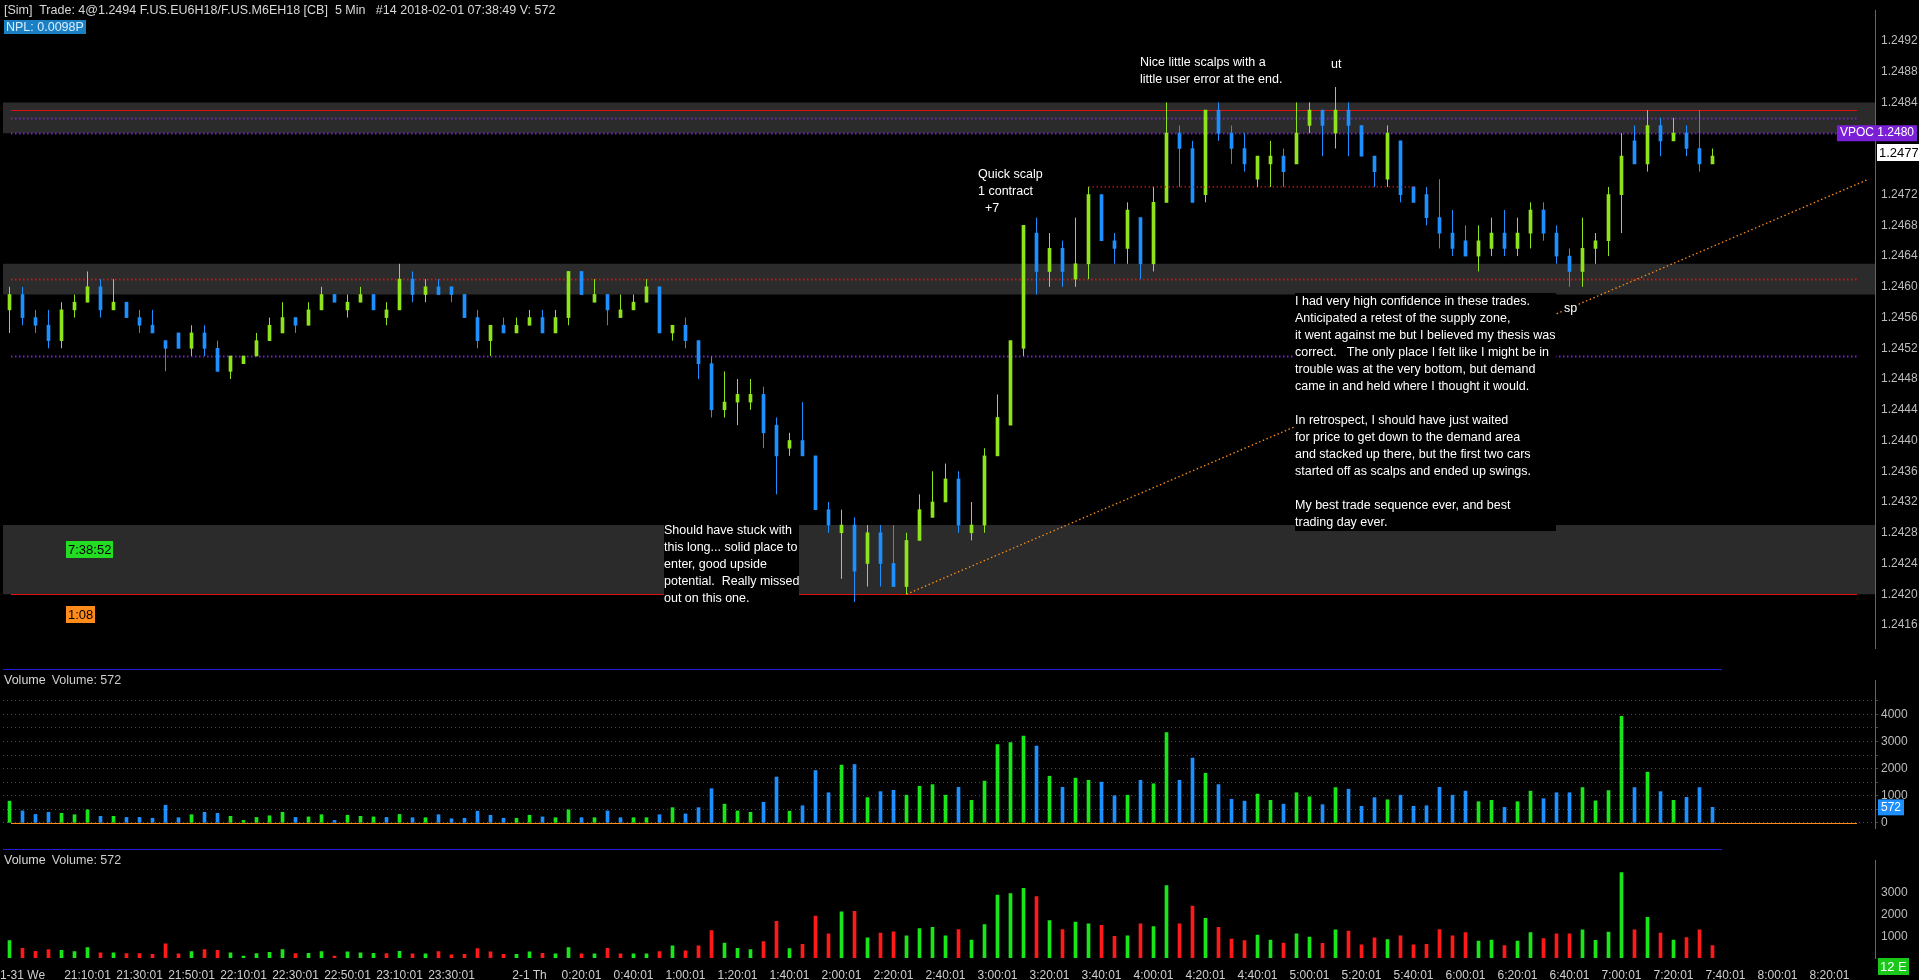 This screenshot has width=1919, height=980. I want to click on x-tick-label: 4:20:01, so click(1205, 973).